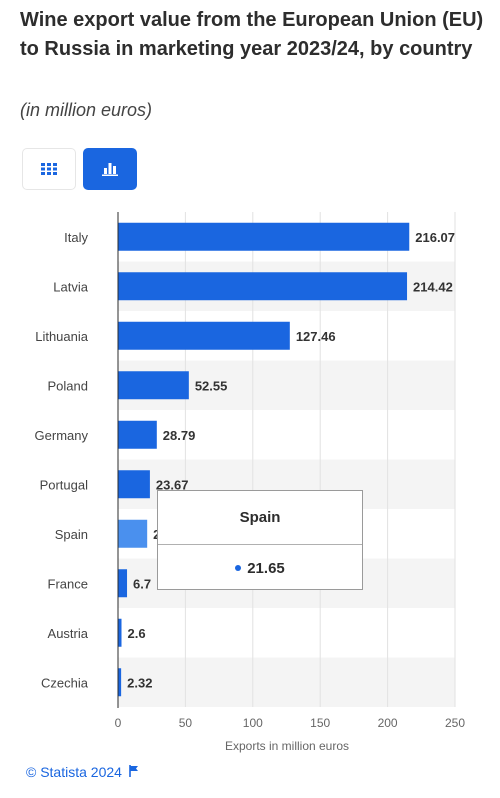  Describe the element at coordinates (287, 746) in the screenshot. I see `x-axis-label: Exports in million euros` at that location.